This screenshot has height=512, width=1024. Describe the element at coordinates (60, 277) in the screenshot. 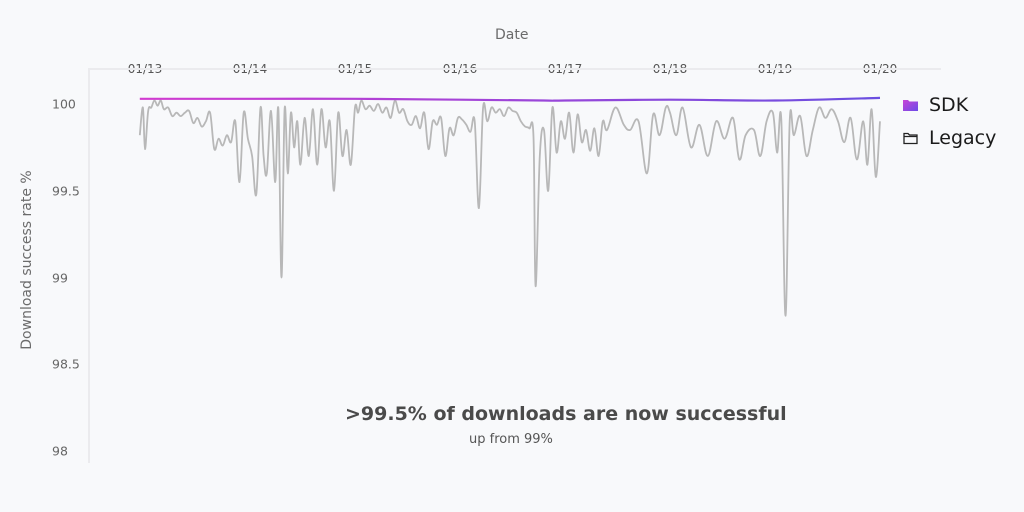

I see `y-tick-label: 99` at that location.